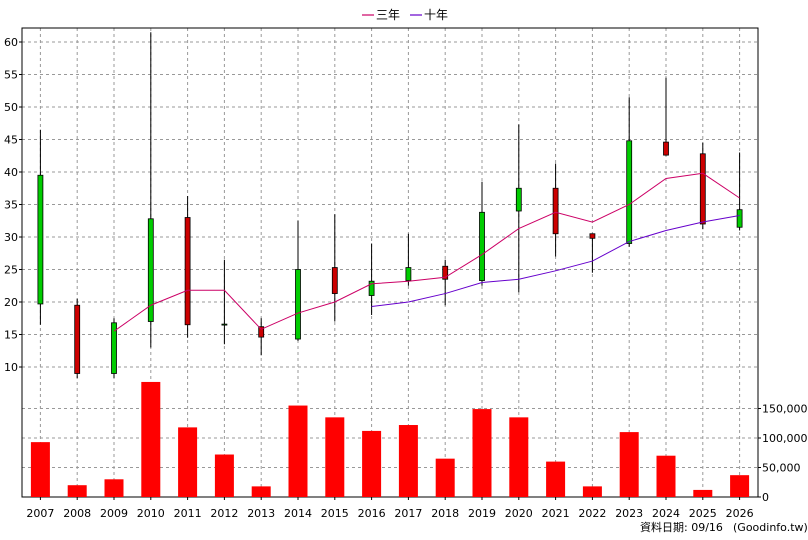 The width and height of the screenshot is (808, 540). I want to click on legend: 三年 十年, so click(405, 15).